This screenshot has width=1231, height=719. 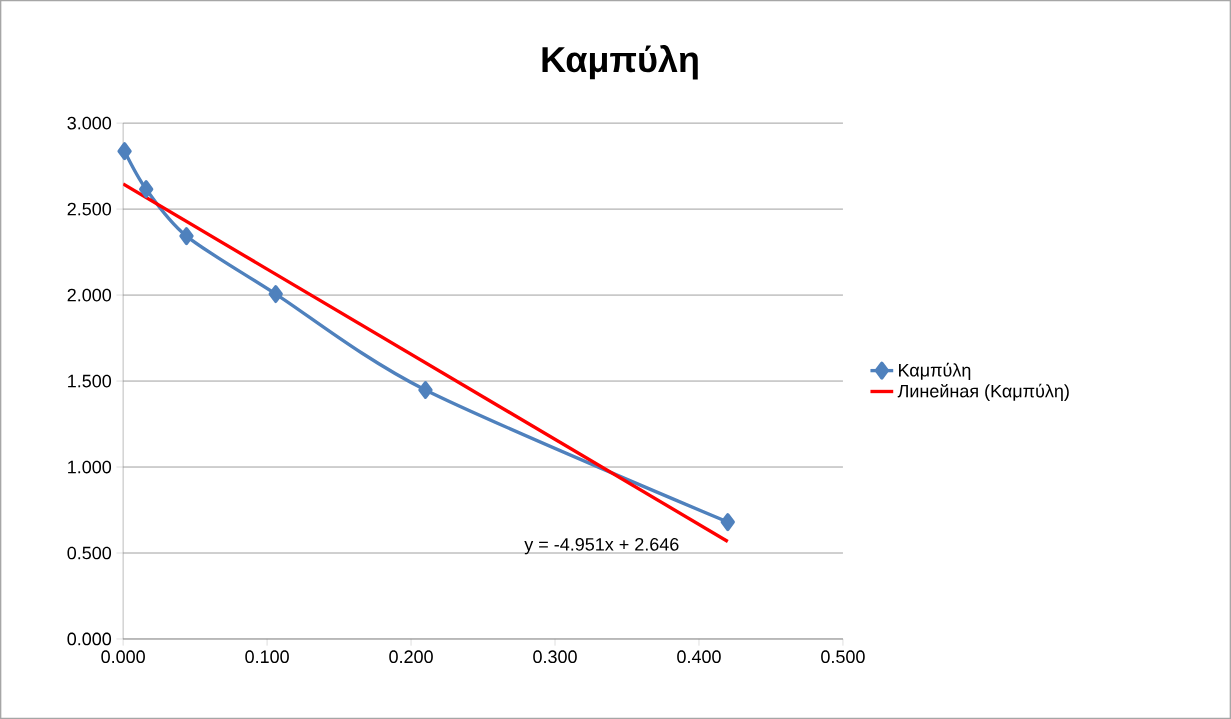 I want to click on legend-label: Καμπύλη, so click(x=935, y=371).